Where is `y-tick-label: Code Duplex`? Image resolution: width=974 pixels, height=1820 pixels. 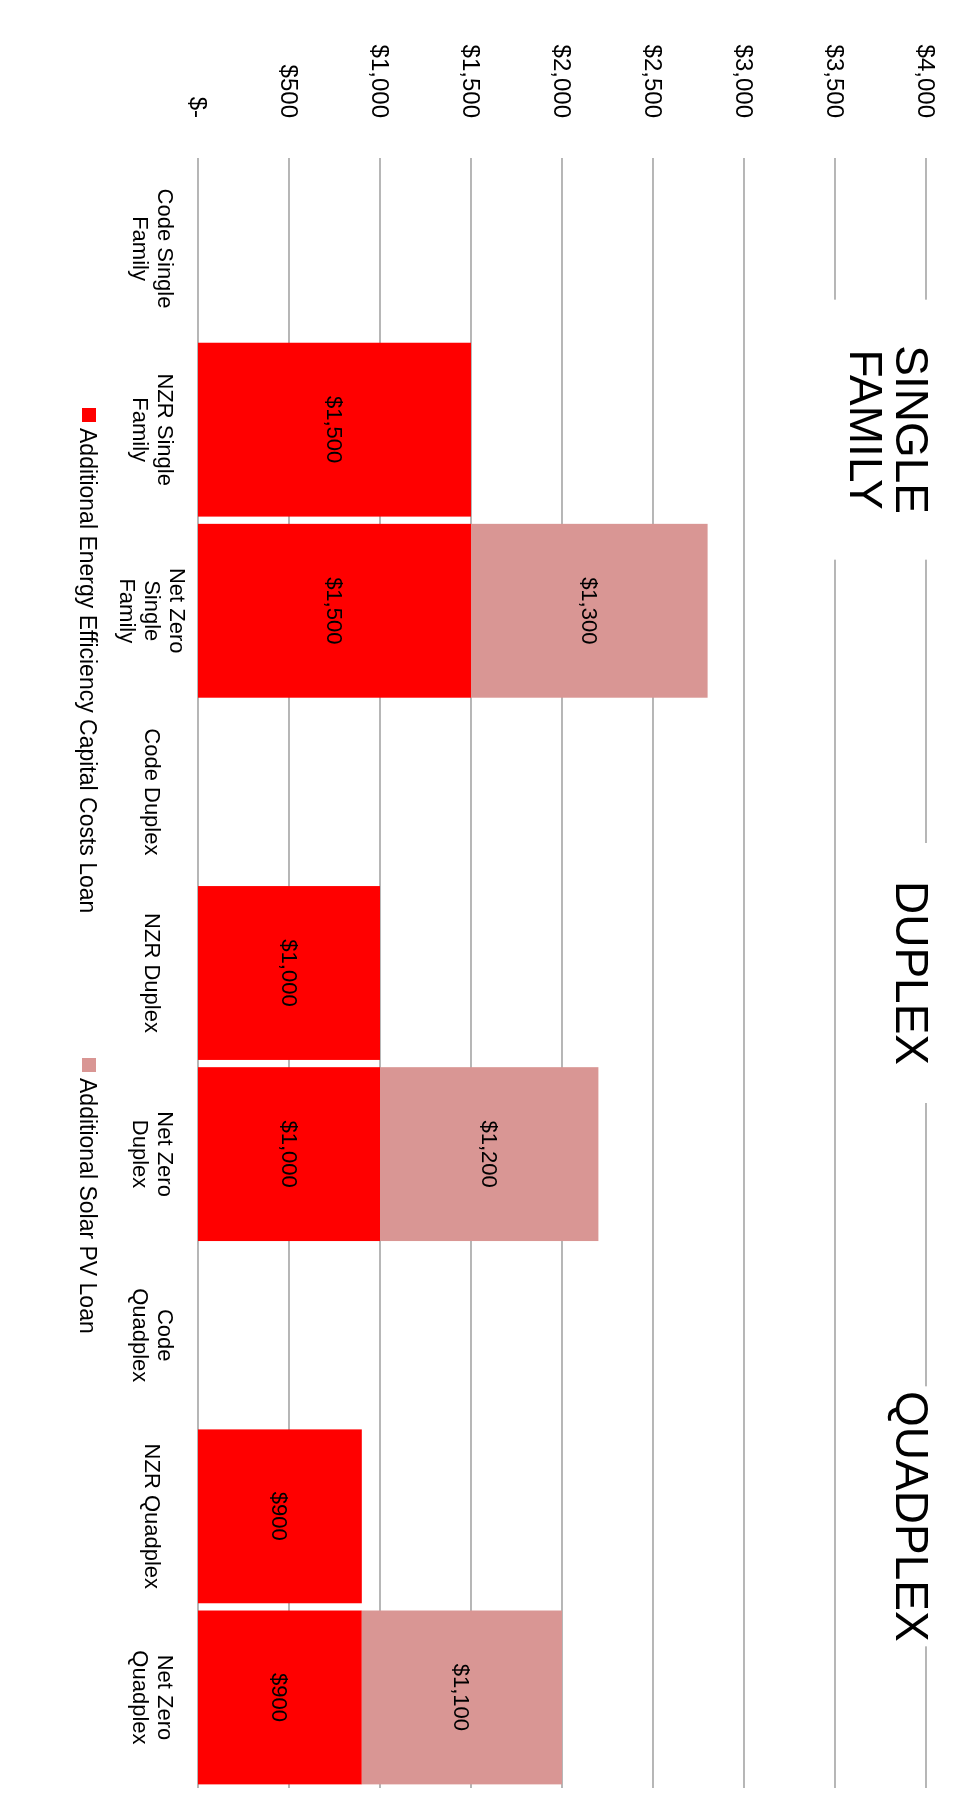
y-tick-label: Code Duplex is located at coordinates (152, 792).